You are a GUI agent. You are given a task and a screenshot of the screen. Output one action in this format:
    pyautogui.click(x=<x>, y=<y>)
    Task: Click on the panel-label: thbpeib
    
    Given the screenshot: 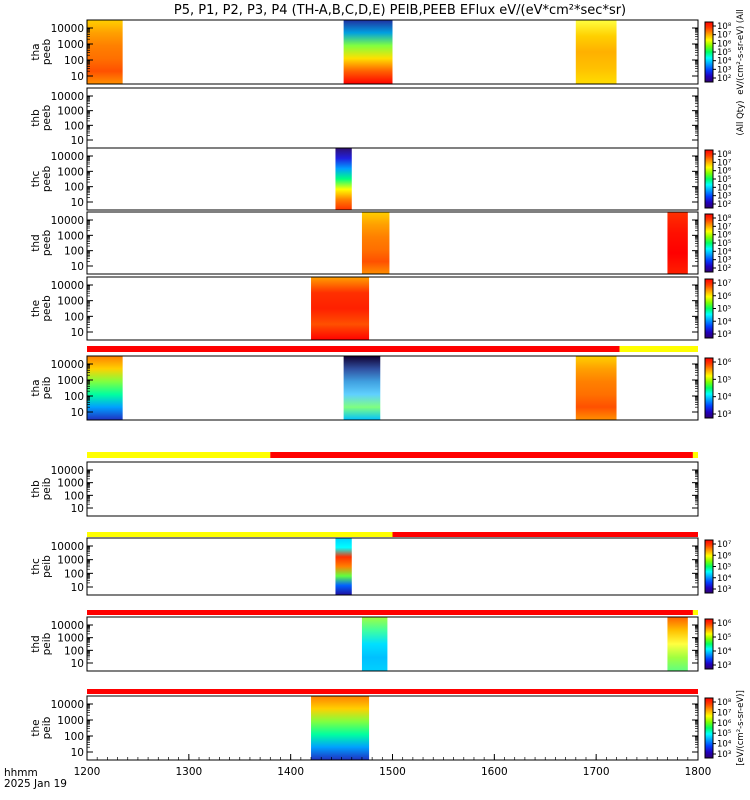 What is the action you would take?
    pyautogui.click(x=41, y=488)
    